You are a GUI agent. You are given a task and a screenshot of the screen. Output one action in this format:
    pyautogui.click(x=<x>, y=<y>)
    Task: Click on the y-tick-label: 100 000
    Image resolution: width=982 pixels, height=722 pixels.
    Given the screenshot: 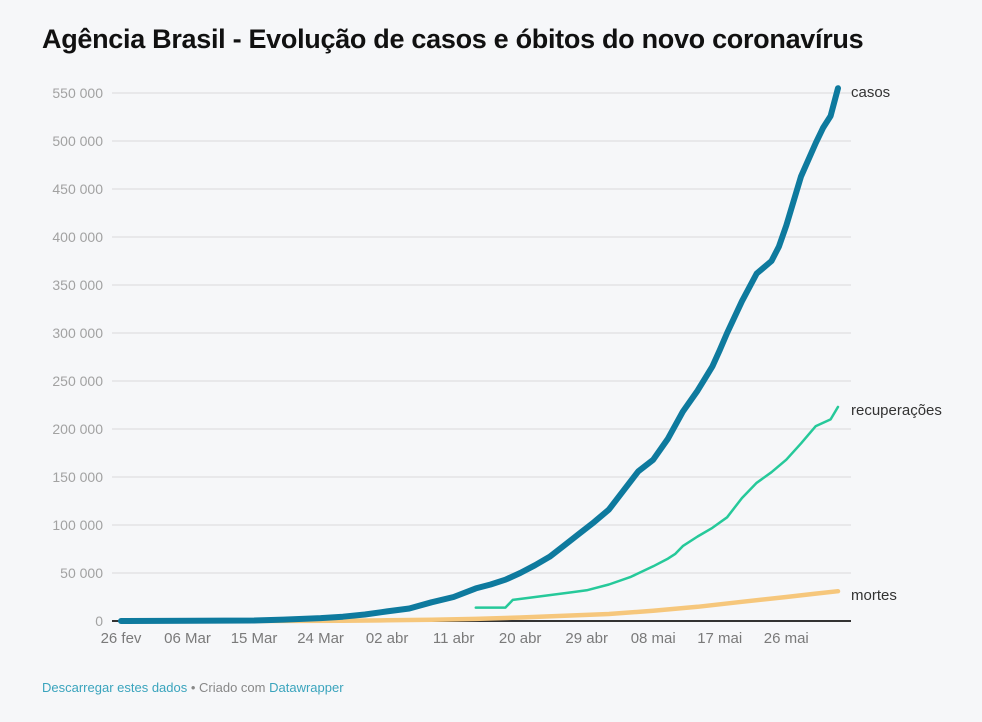 What is the action you would take?
    pyautogui.click(x=77, y=525)
    